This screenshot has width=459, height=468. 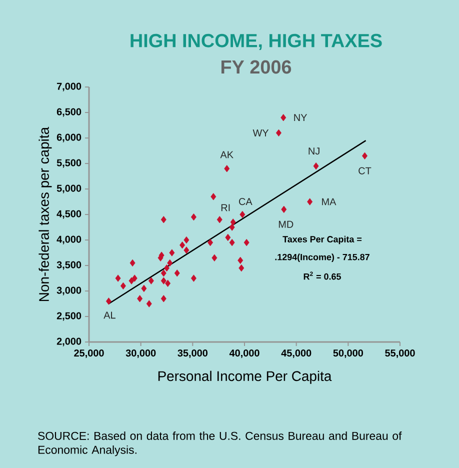 I want to click on annotation: WY, so click(x=260, y=132).